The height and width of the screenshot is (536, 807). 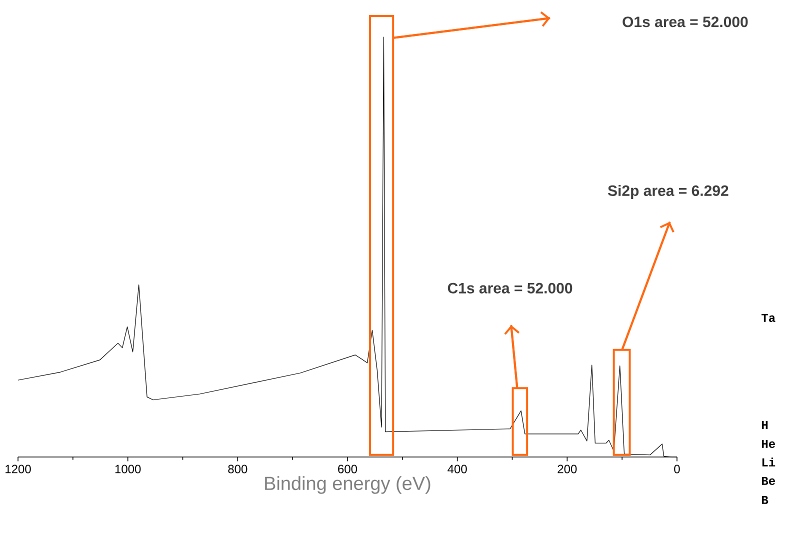 What do you see at coordinates (769, 462) in the screenshot?
I see `text: Li` at bounding box center [769, 462].